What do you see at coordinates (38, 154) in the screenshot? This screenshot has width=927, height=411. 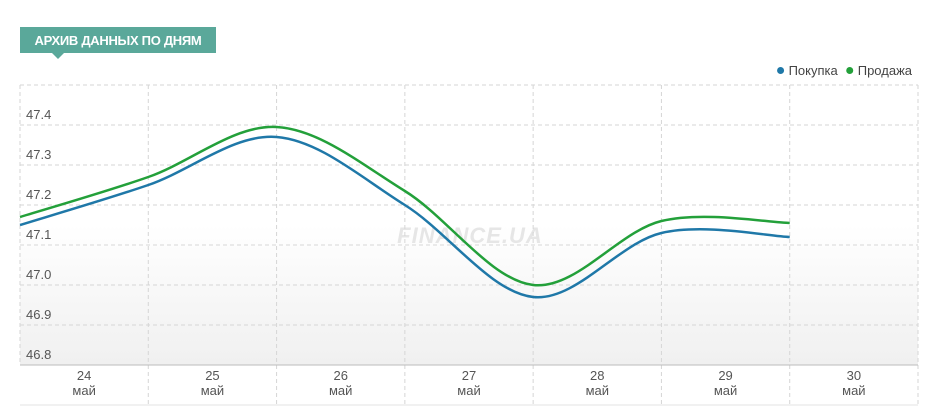 I see `y-tick-label: 47.3` at bounding box center [38, 154].